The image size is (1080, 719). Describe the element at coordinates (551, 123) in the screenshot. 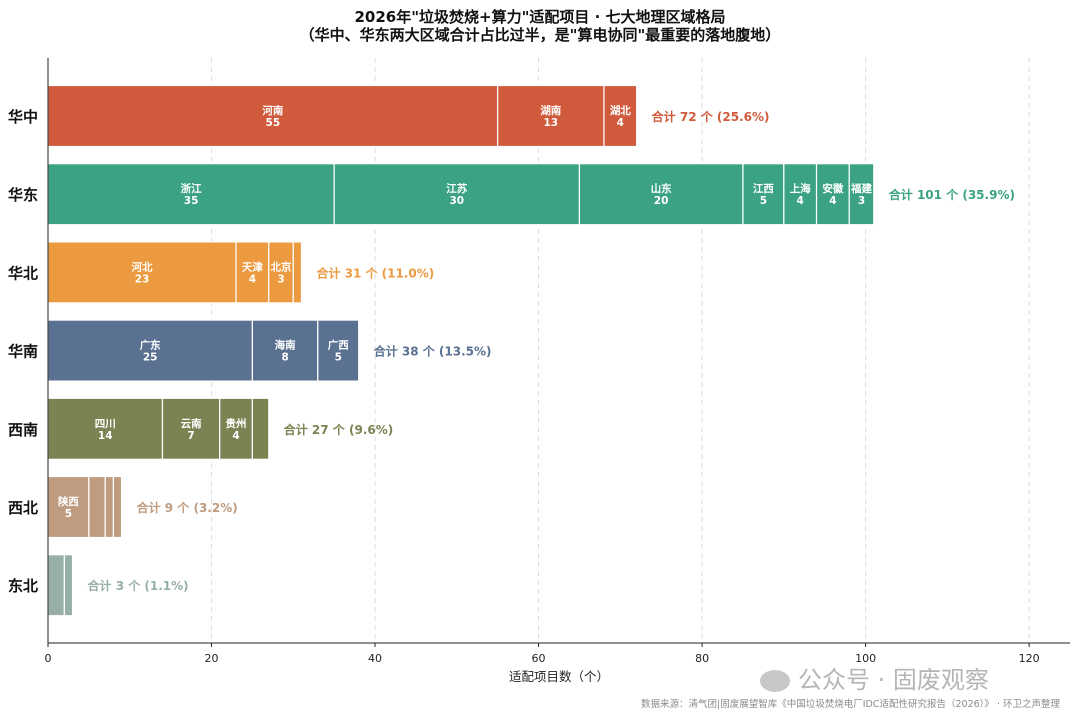

I see `segment-value: 13` at that location.